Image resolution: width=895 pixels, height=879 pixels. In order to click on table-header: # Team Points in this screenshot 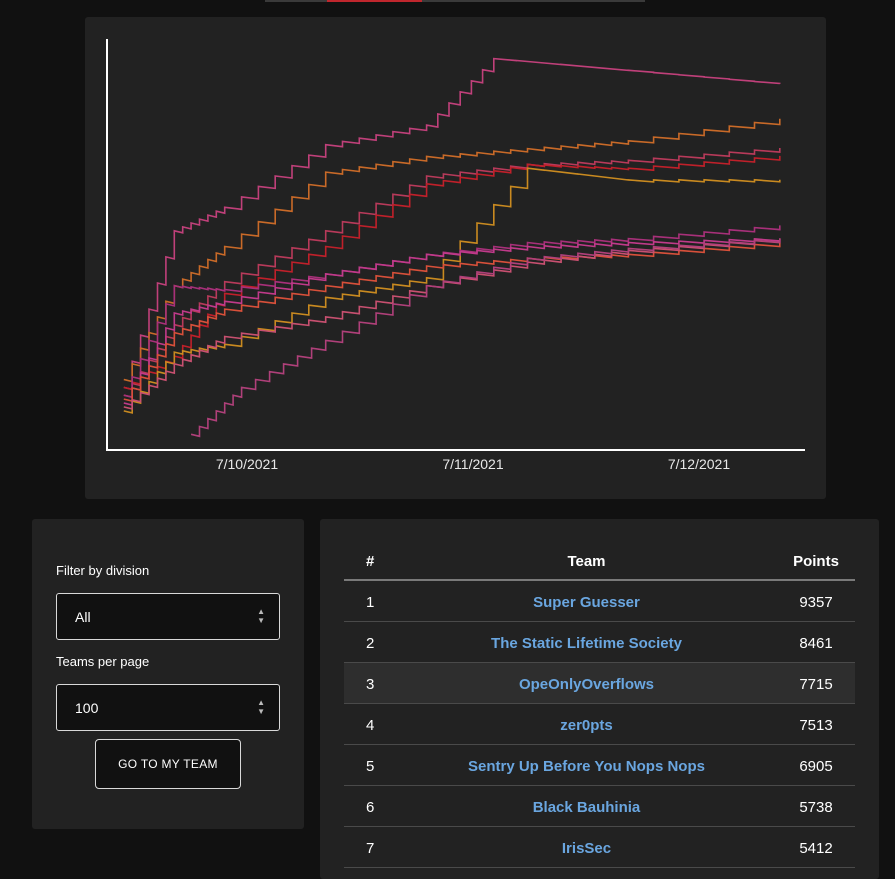, I will do `click(599, 560)`.